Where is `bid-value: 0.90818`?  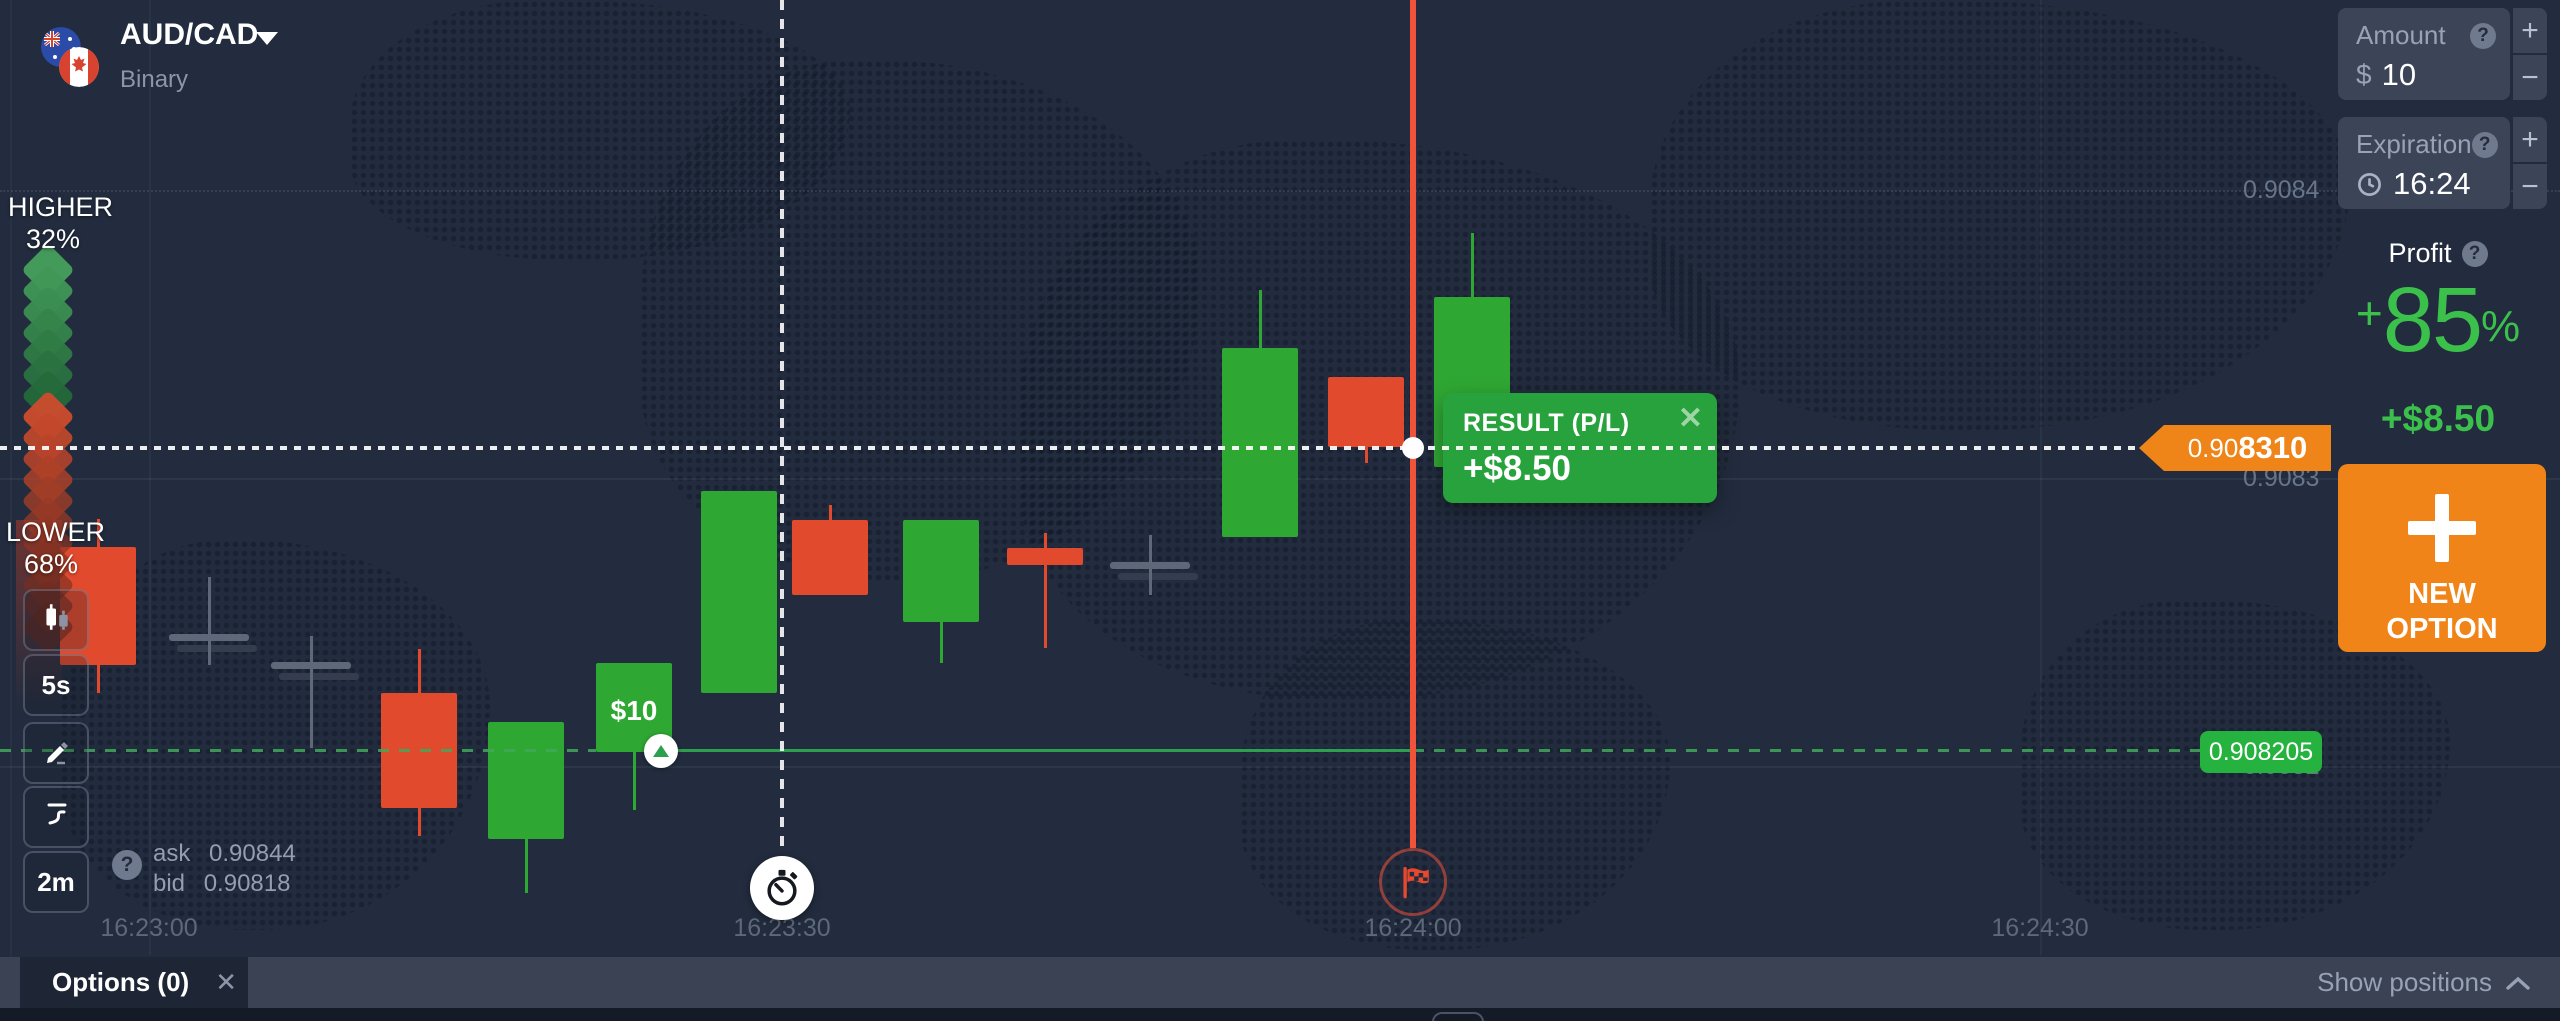
bid-value: 0.90818 is located at coordinates (247, 883).